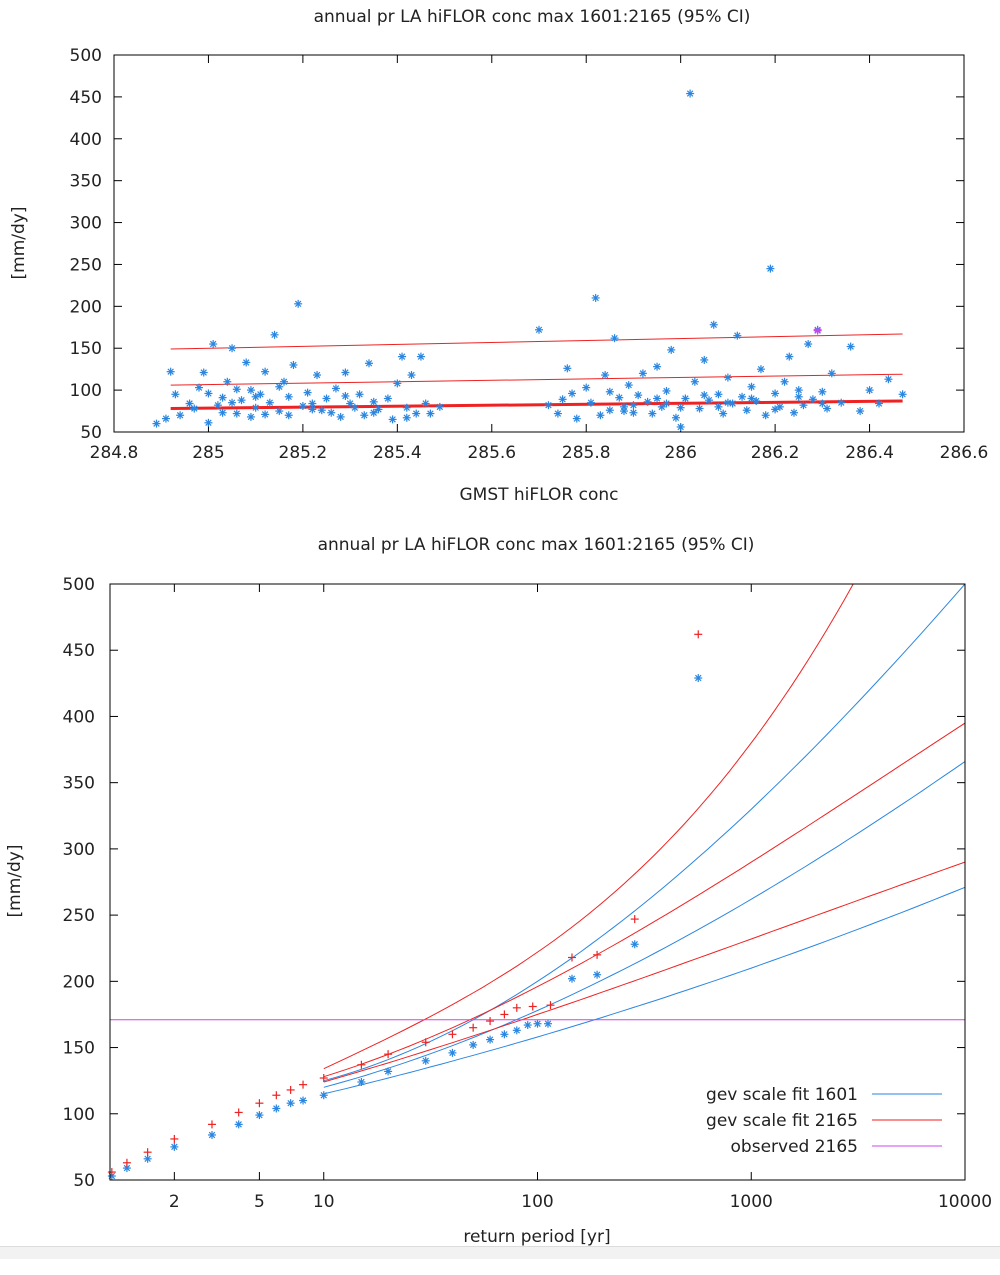 The width and height of the screenshot is (1000, 1275). What do you see at coordinates (964, 453) in the screenshot?
I see `chart1-x-tick-label: 286.6` at bounding box center [964, 453].